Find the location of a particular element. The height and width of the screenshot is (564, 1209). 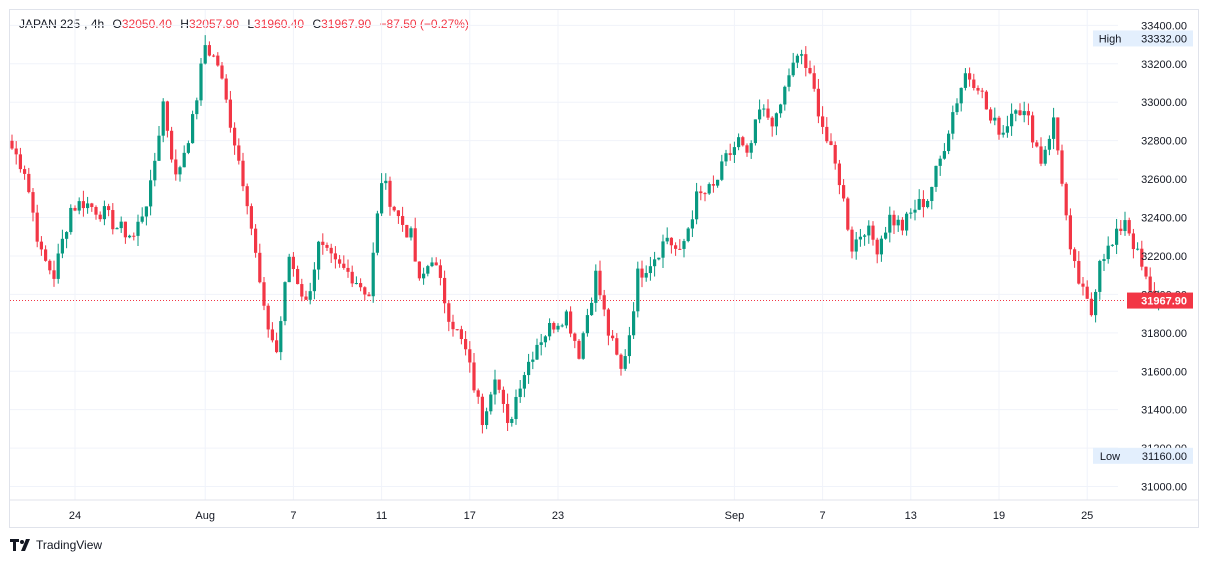

tradingview-attribution: TradingView is located at coordinates (56, 545).